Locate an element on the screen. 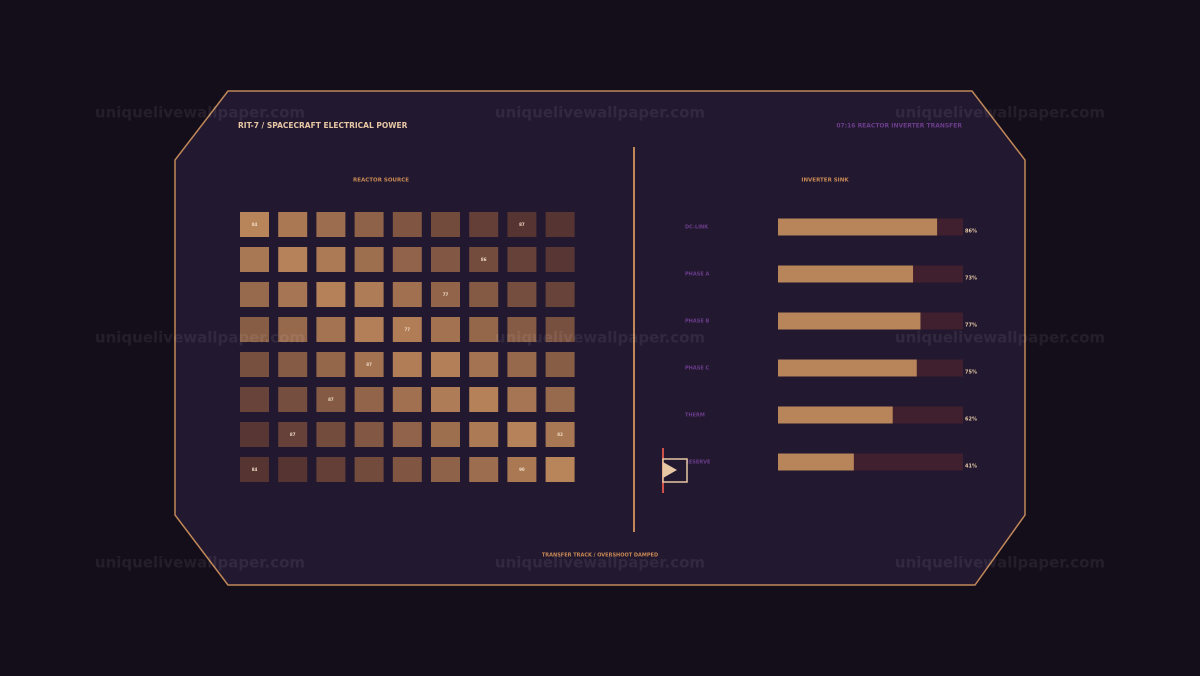  cell-label: 77 is located at coordinates (446, 294).